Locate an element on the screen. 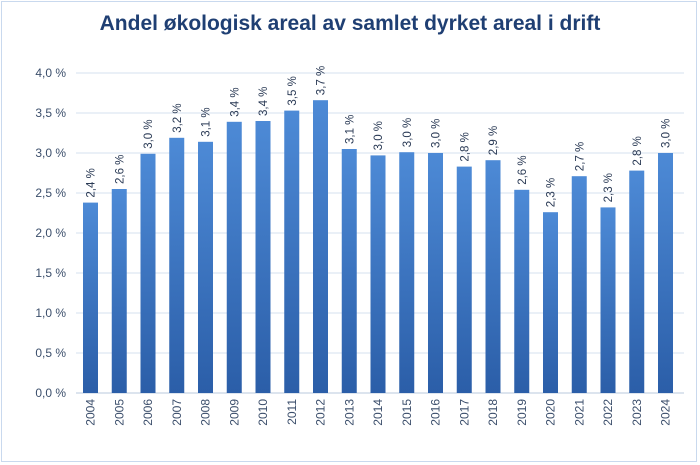 The image size is (700, 465). y-tick-label: 0,0 % is located at coordinates (50, 393).